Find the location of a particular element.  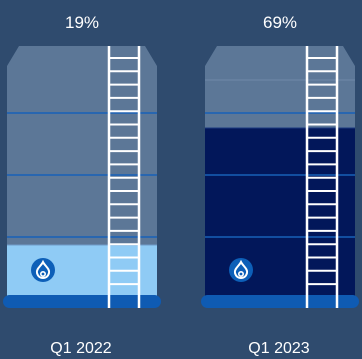

value-label-1: 19% is located at coordinates (82, 22).